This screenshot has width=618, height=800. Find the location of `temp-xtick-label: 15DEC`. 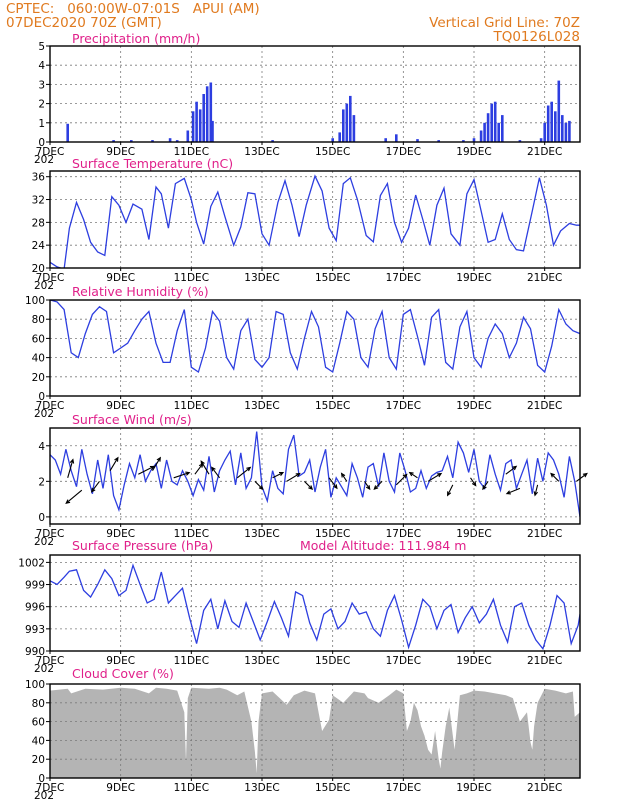

temp-xtick-label: 15DEC is located at coordinates (332, 278).